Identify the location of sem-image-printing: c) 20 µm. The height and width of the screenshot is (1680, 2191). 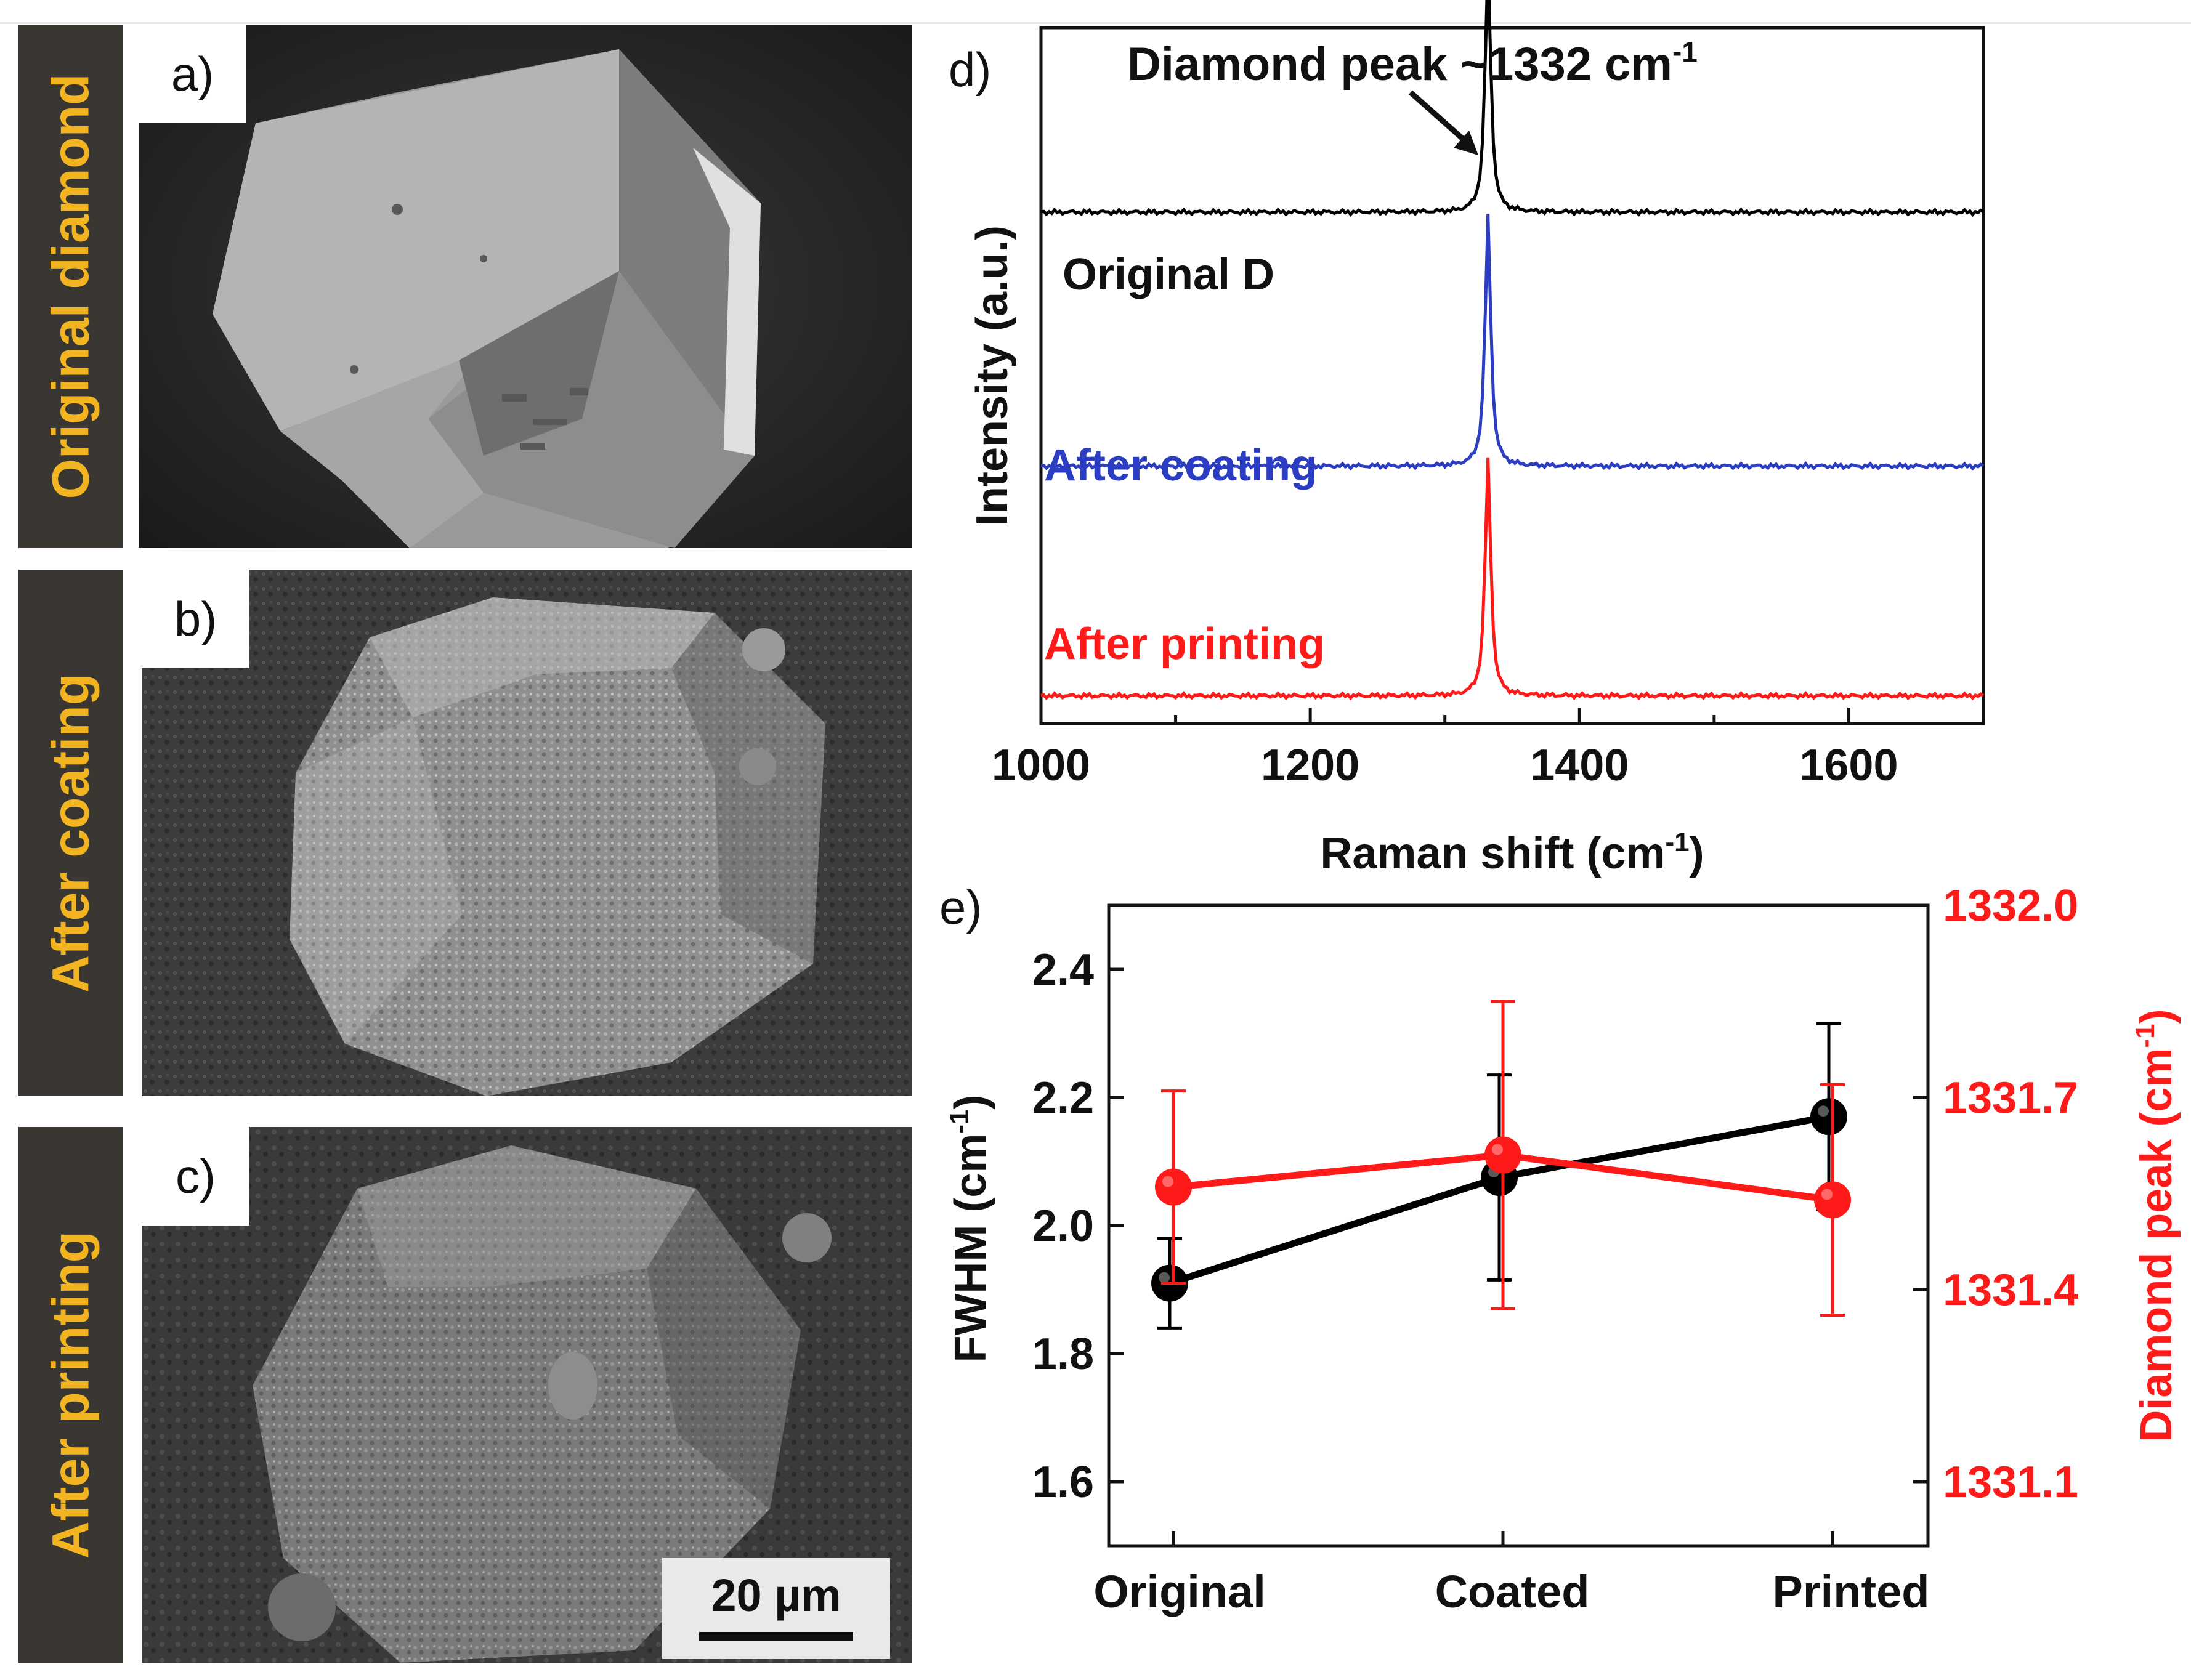
(527, 1395).